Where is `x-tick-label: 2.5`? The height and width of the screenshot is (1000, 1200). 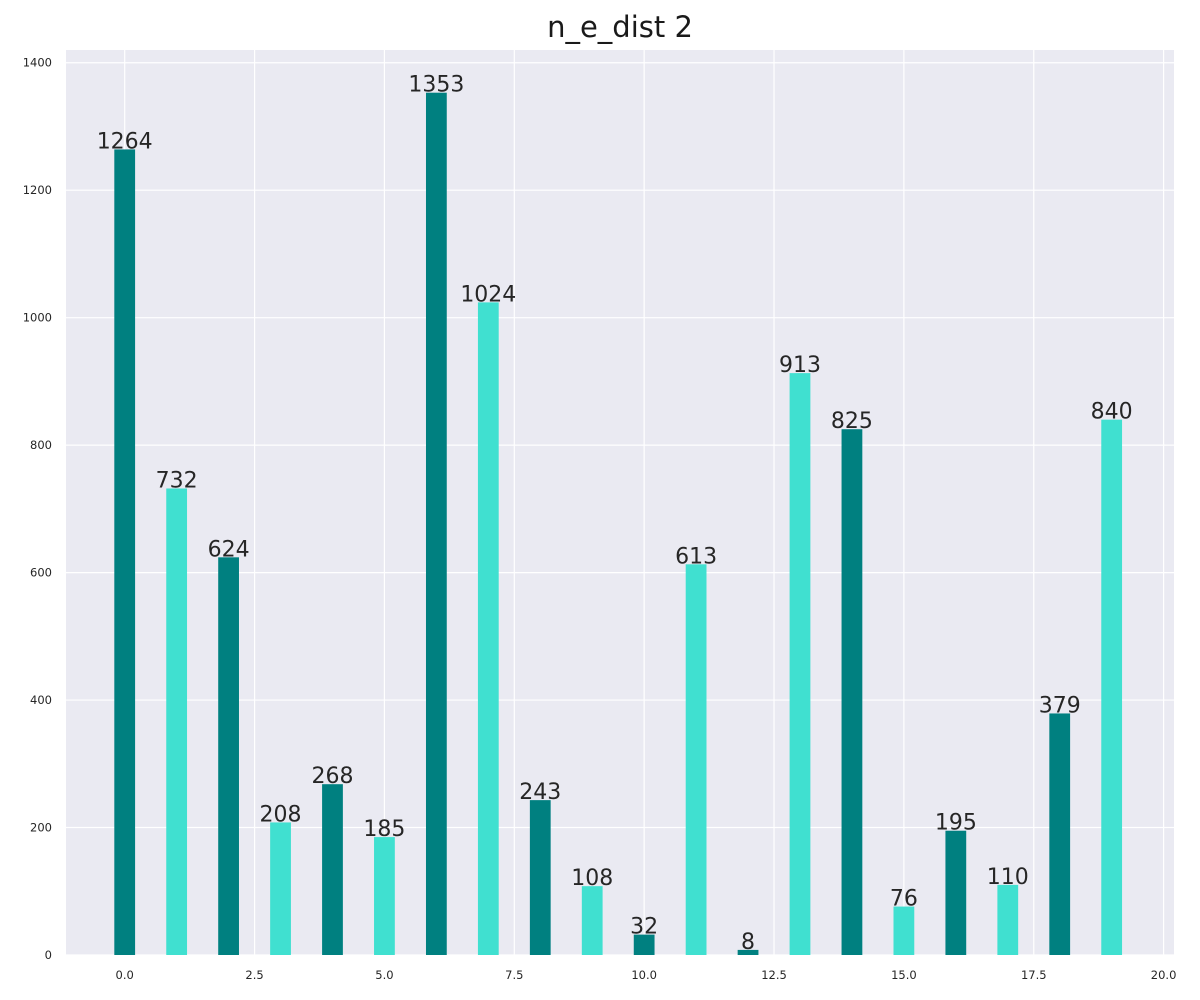
x-tick-label: 2.5 is located at coordinates (254, 975).